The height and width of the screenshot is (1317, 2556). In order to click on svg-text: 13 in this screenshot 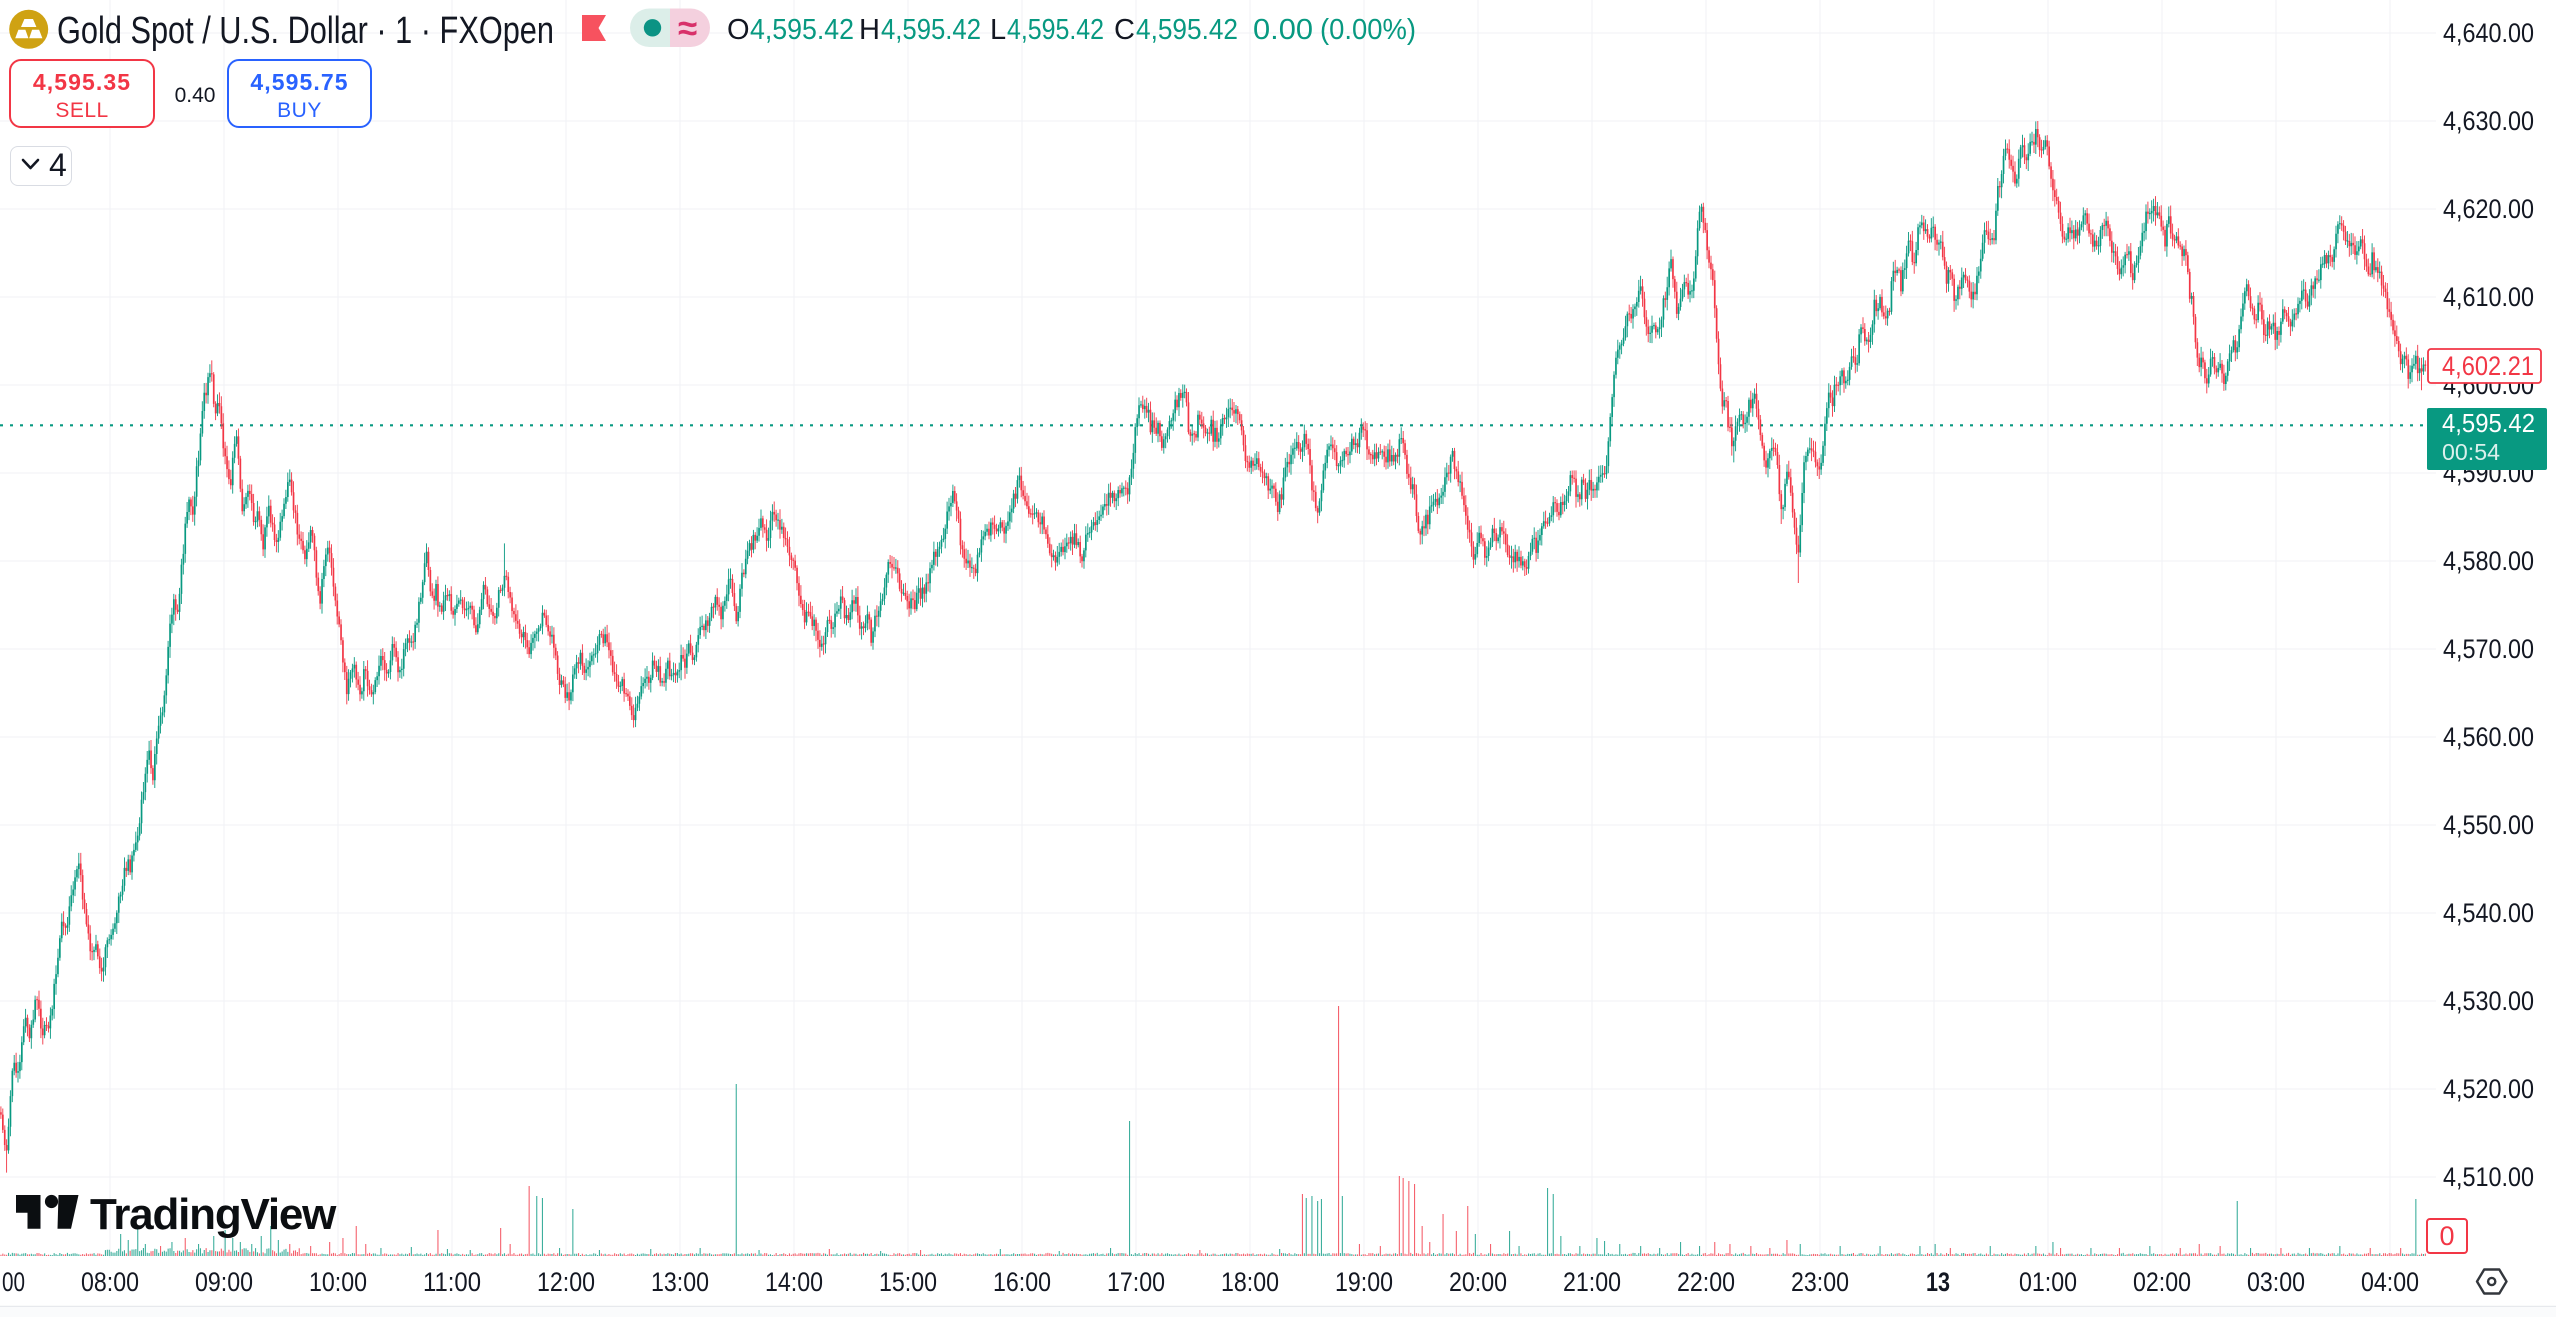, I will do `click(1938, 1282)`.